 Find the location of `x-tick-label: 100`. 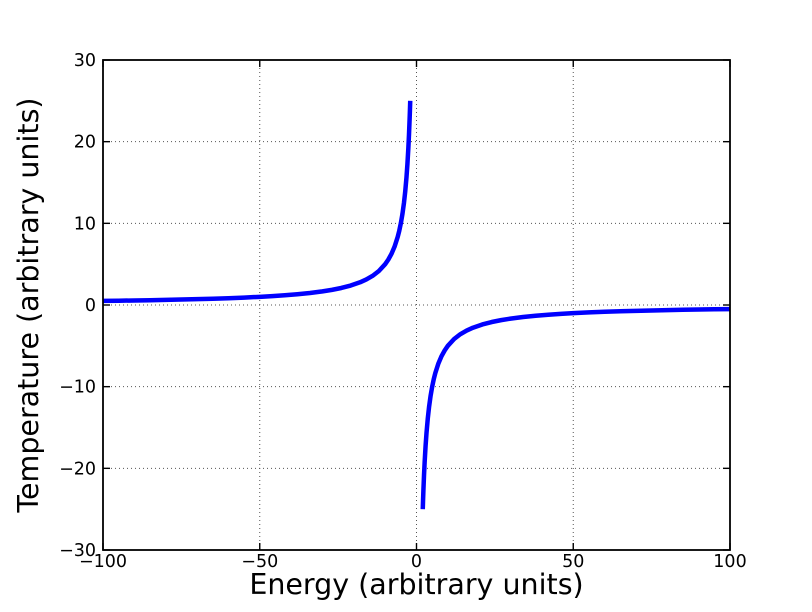

x-tick-label: 100 is located at coordinates (729, 562).